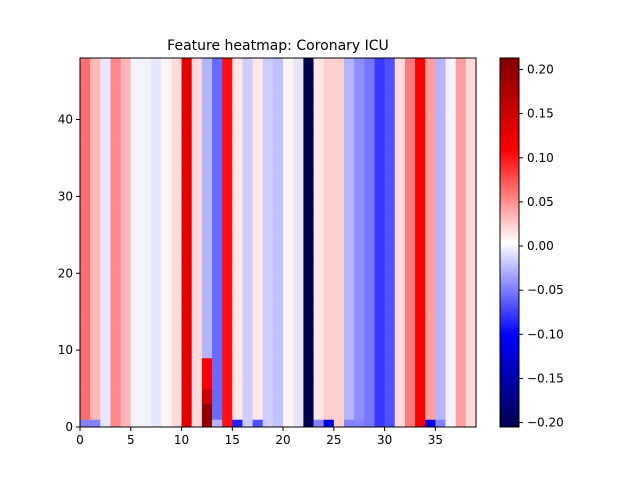  What do you see at coordinates (545, 378) in the screenshot?
I see `colorbar-tick-label: −0.15` at bounding box center [545, 378].